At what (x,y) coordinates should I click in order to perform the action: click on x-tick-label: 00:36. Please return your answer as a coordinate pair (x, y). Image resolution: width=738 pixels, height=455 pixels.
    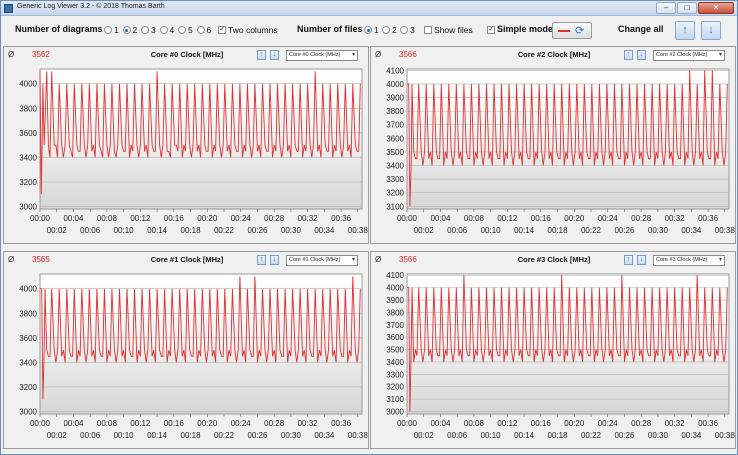
    Looking at the image, I should click on (708, 218).